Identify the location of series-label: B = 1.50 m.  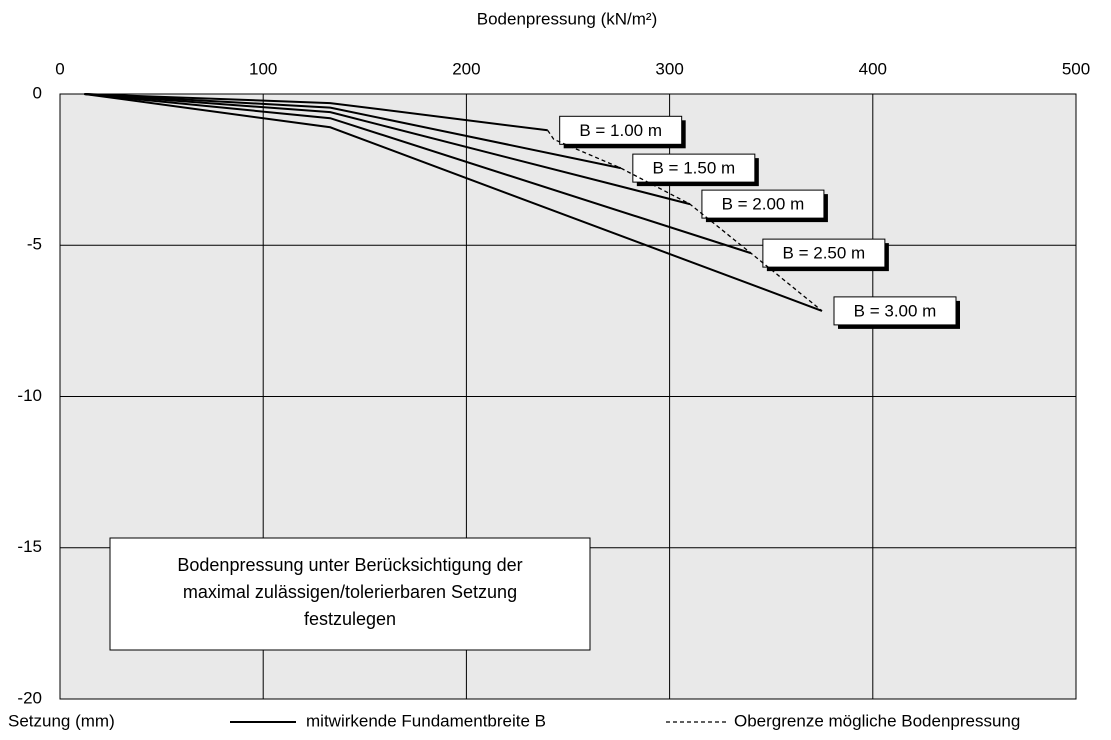
(693, 168).